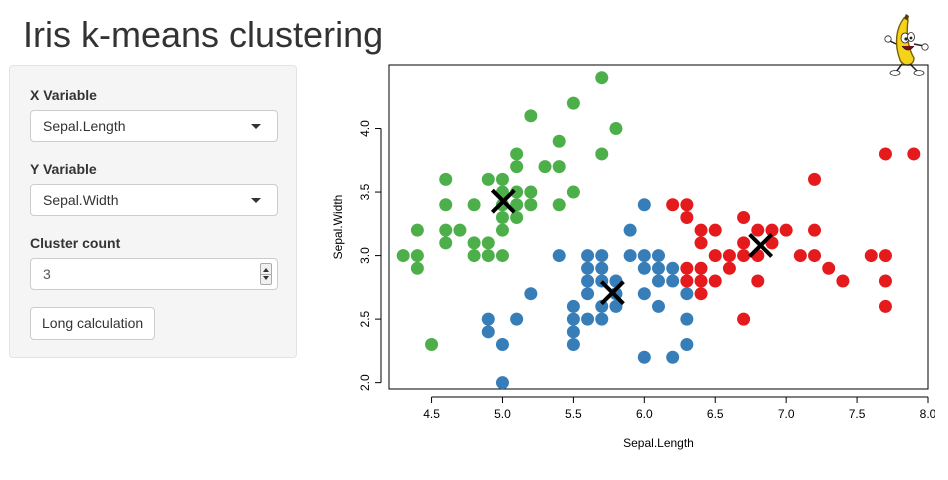 This screenshot has height=480, width=948. What do you see at coordinates (658, 443) in the screenshot?
I see `x-axis-label: Sepal.Length` at bounding box center [658, 443].